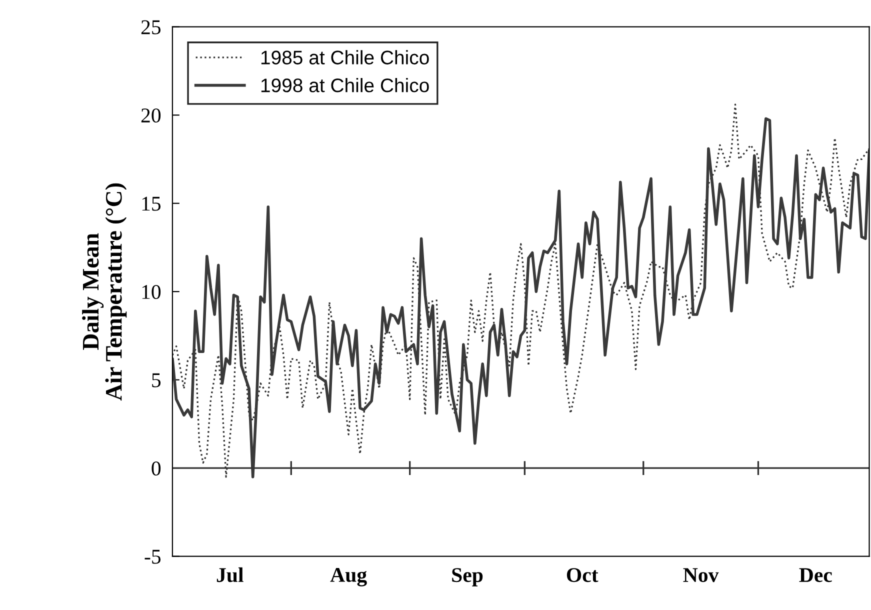 The image size is (871, 610). I want to click on legend-label: 1985 at Chile Chico, so click(345, 57).